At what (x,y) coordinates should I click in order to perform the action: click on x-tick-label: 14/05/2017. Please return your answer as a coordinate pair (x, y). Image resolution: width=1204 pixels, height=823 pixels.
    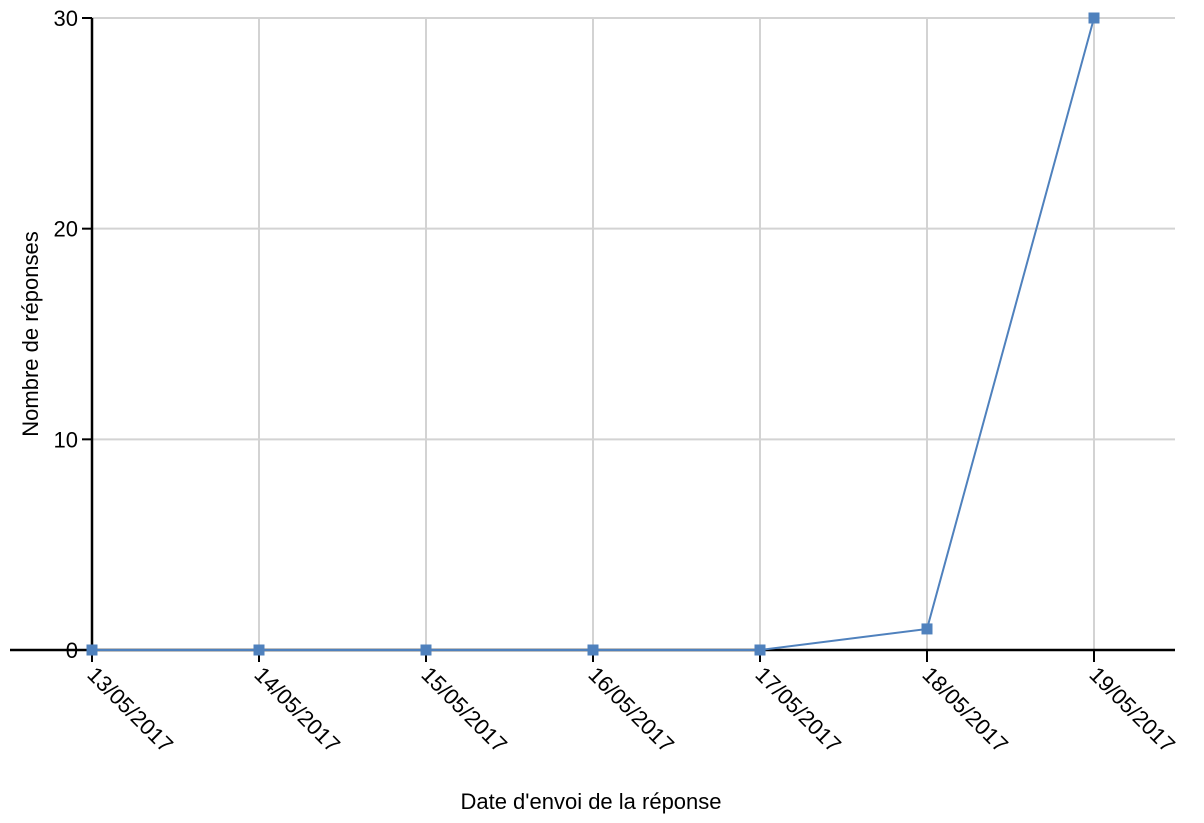
    Looking at the image, I should click on (297, 710).